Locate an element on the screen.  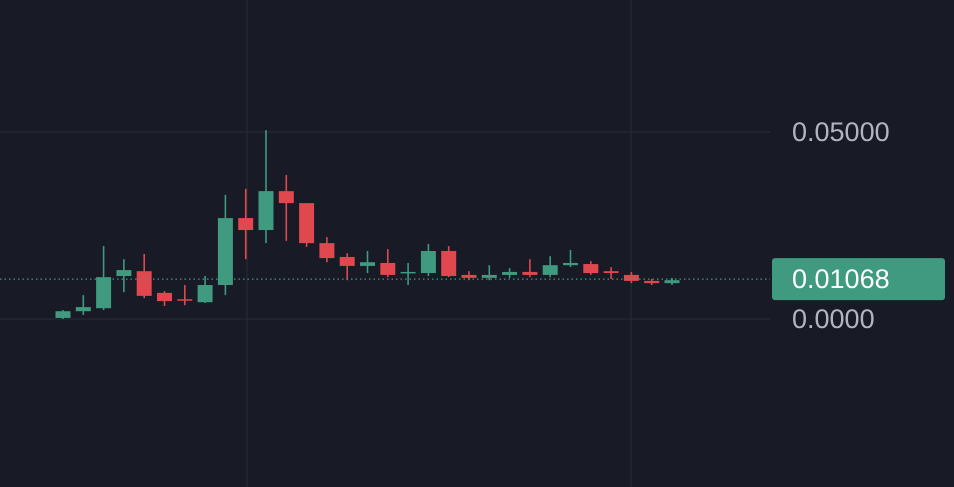
y-tick-label: 0.0000 is located at coordinates (833, 319).